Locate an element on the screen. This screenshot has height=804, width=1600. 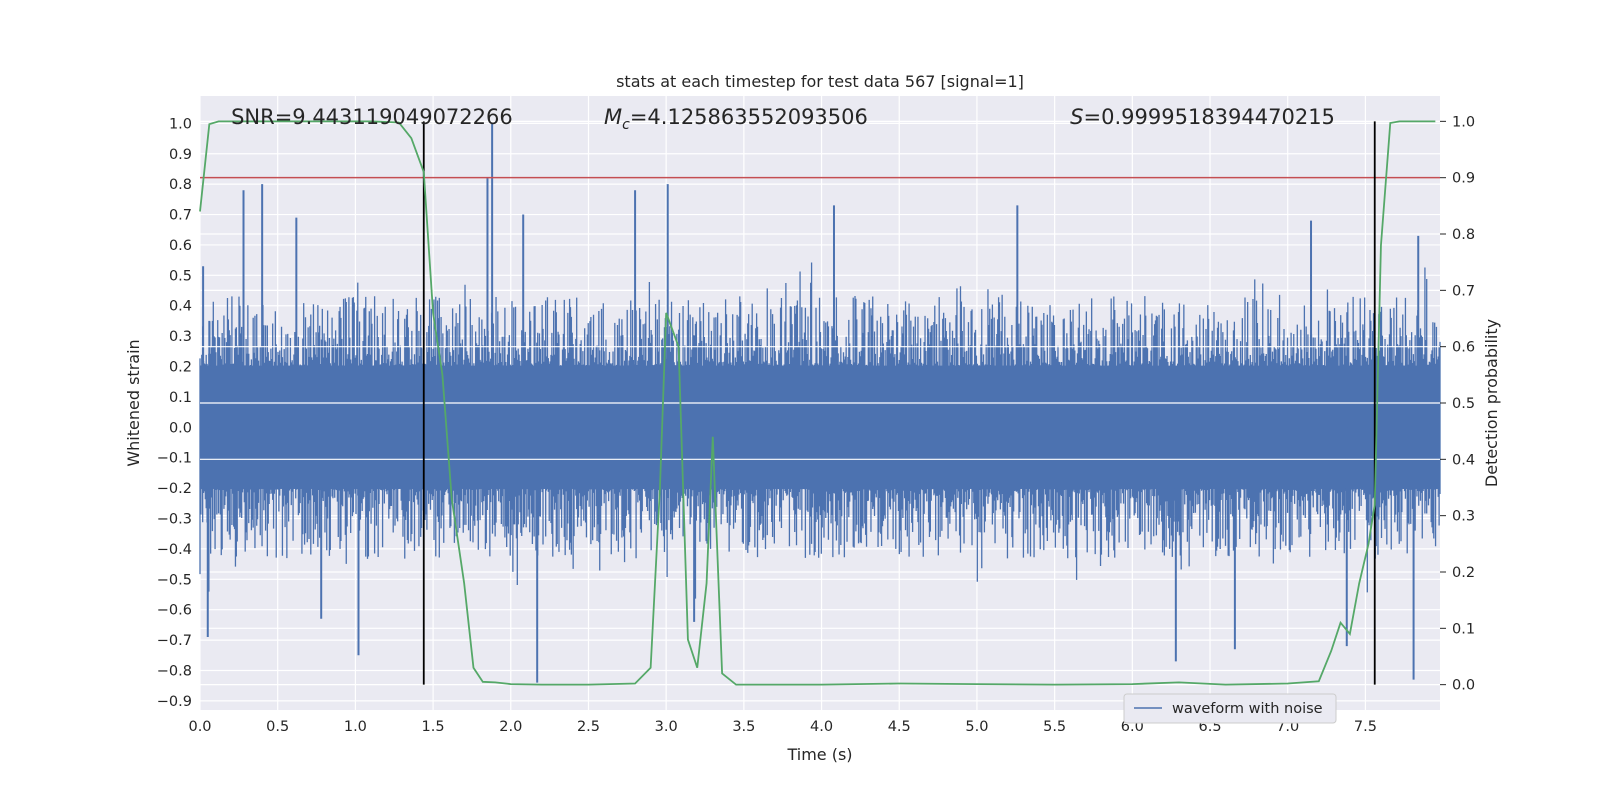
y-tick-label-left: 0.3 is located at coordinates (180, 337).